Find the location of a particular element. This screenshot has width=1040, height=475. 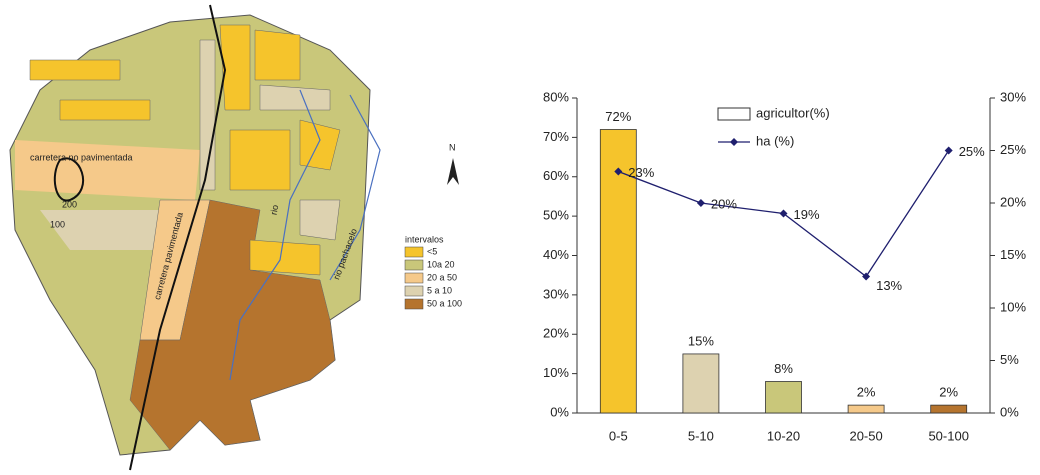

line-label: 13% is located at coordinates (889, 285).